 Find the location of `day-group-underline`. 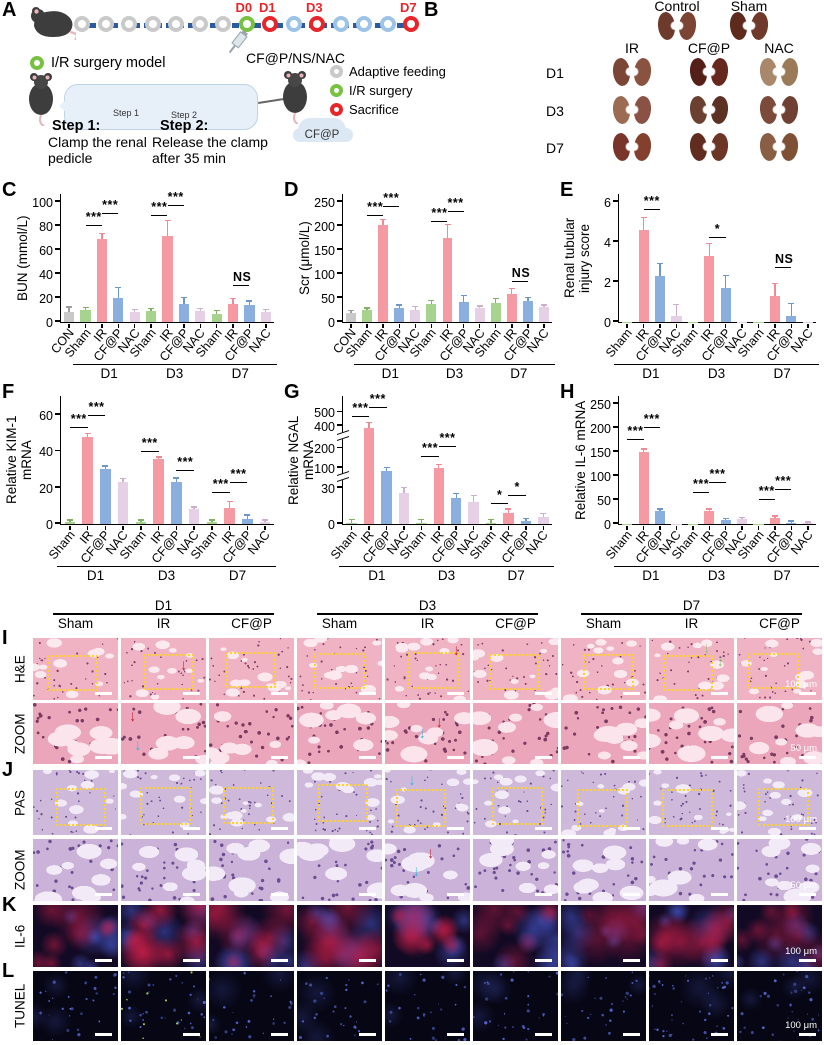

day-group-underline is located at coordinates (427, 614).